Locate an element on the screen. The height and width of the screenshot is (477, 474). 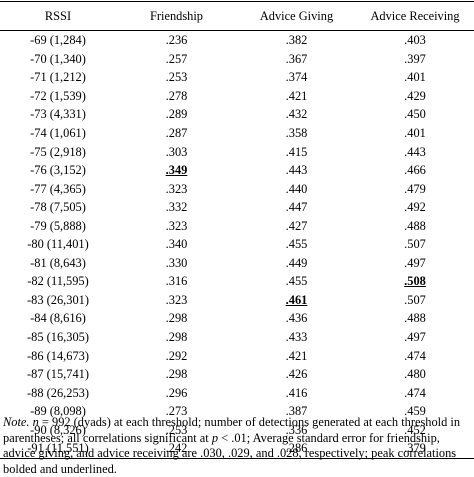
cell-rssi: -76 (3,152) is located at coordinates (58, 170).